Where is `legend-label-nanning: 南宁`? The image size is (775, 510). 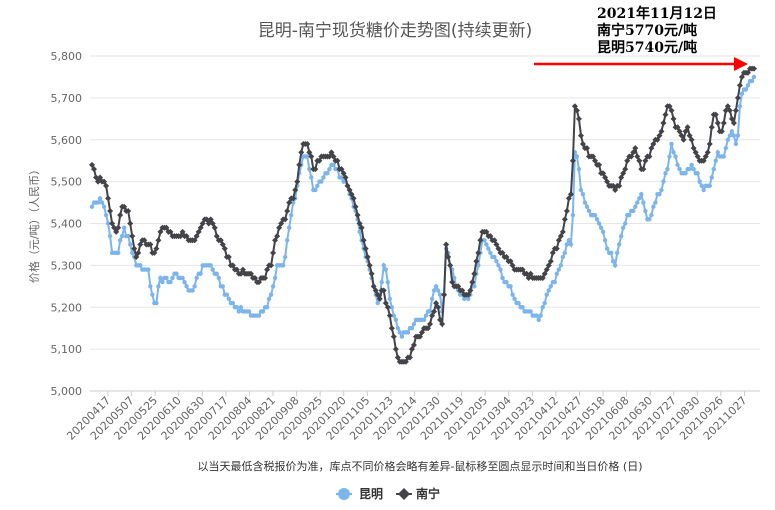 legend-label-nanning: 南宁 is located at coordinates (428, 493).